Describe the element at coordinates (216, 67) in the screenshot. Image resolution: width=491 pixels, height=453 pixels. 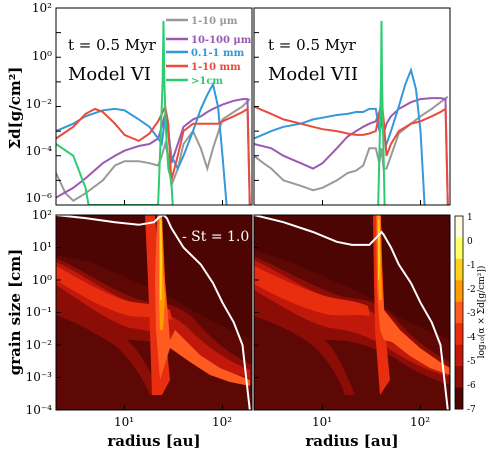
I see `legend-label-4: 1-10 mm` at that location.